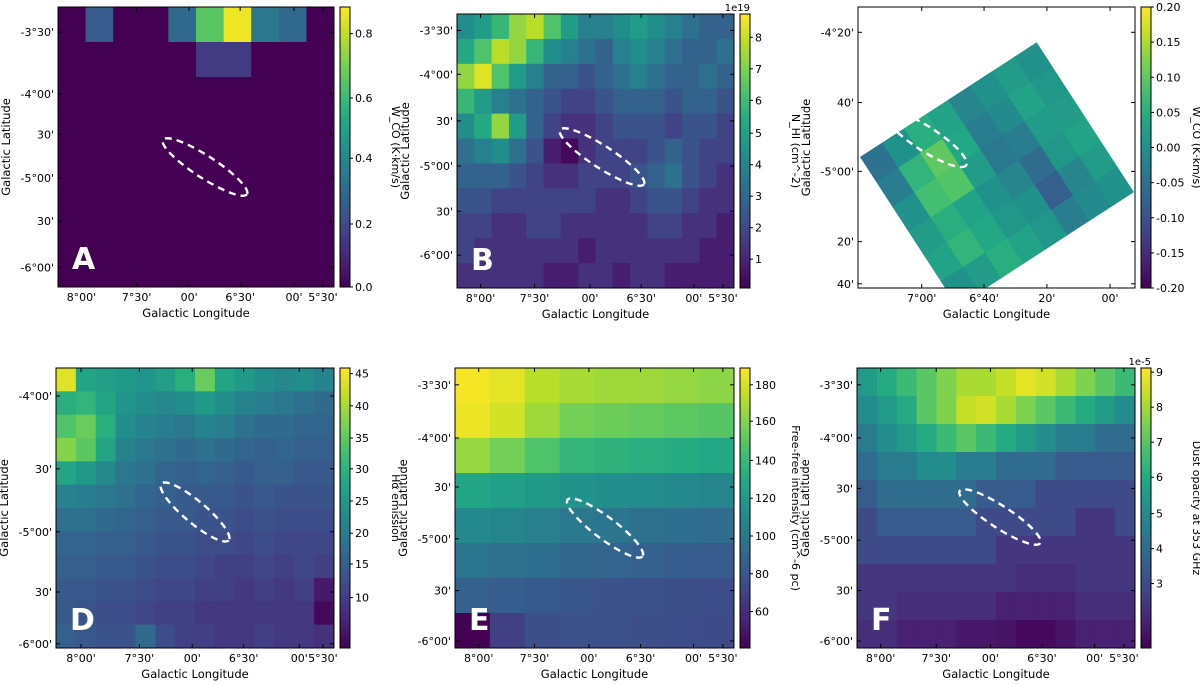  Describe the element at coordinates (364, 287) in the screenshot. I see `colorbar-tick-label: 0.0` at that location.